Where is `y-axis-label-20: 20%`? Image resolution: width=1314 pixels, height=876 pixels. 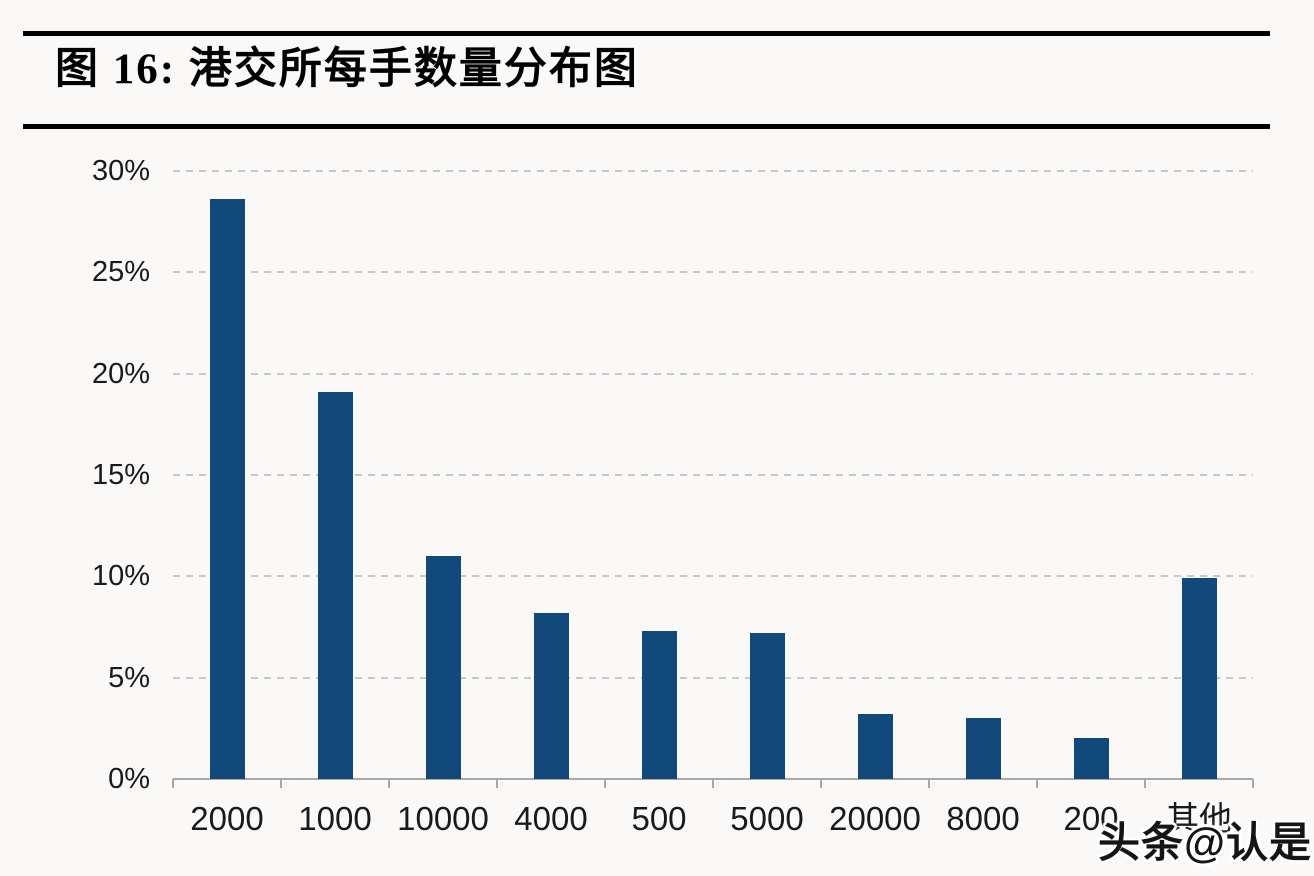 y-axis-label-20: 20% is located at coordinates (120, 373).